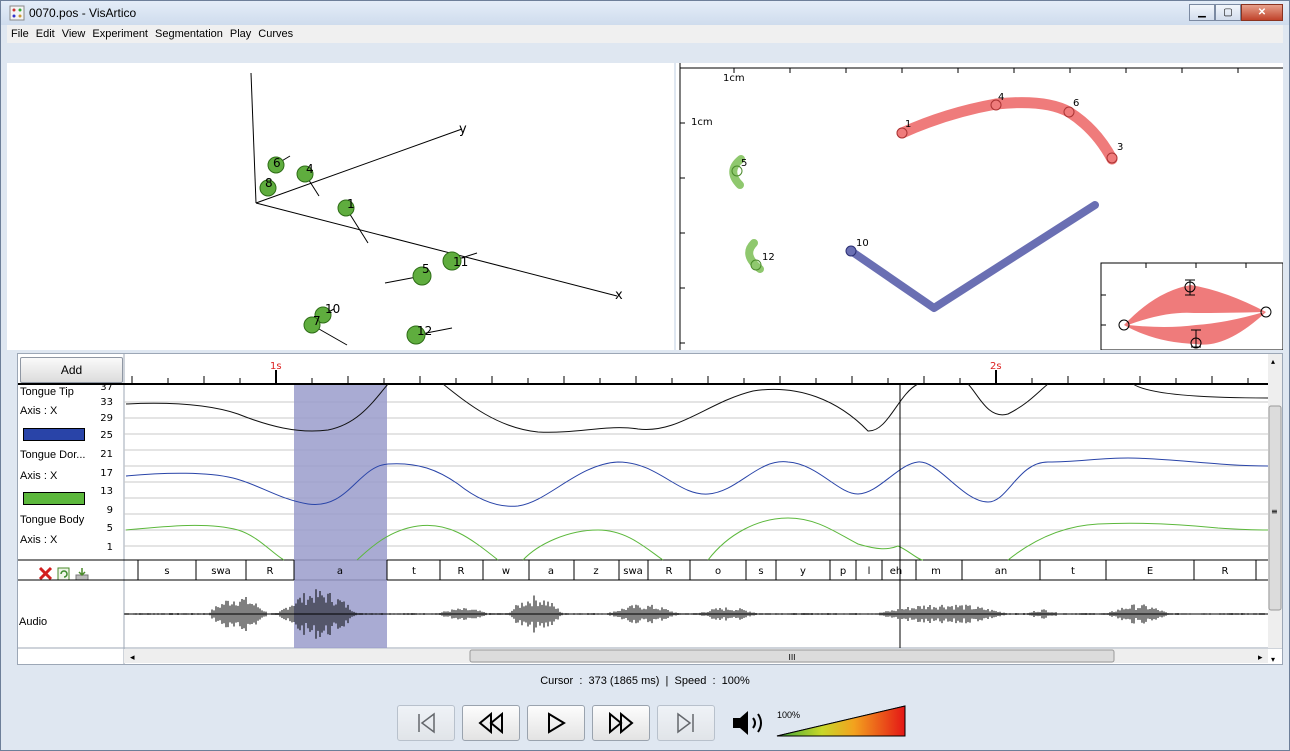  I want to click on lips-inset, so click(1191, 306).